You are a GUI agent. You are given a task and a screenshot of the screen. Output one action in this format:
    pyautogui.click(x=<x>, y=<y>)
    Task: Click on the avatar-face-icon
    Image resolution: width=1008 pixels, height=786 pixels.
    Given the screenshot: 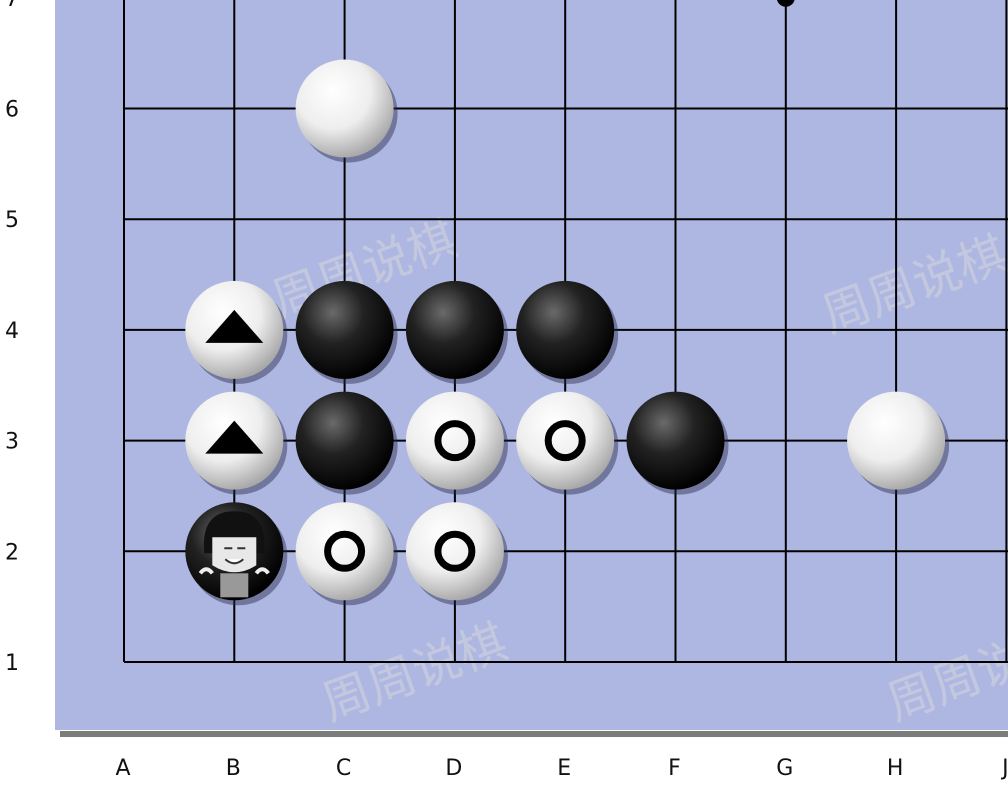 What is the action you would take?
    pyautogui.click(x=234, y=554)
    